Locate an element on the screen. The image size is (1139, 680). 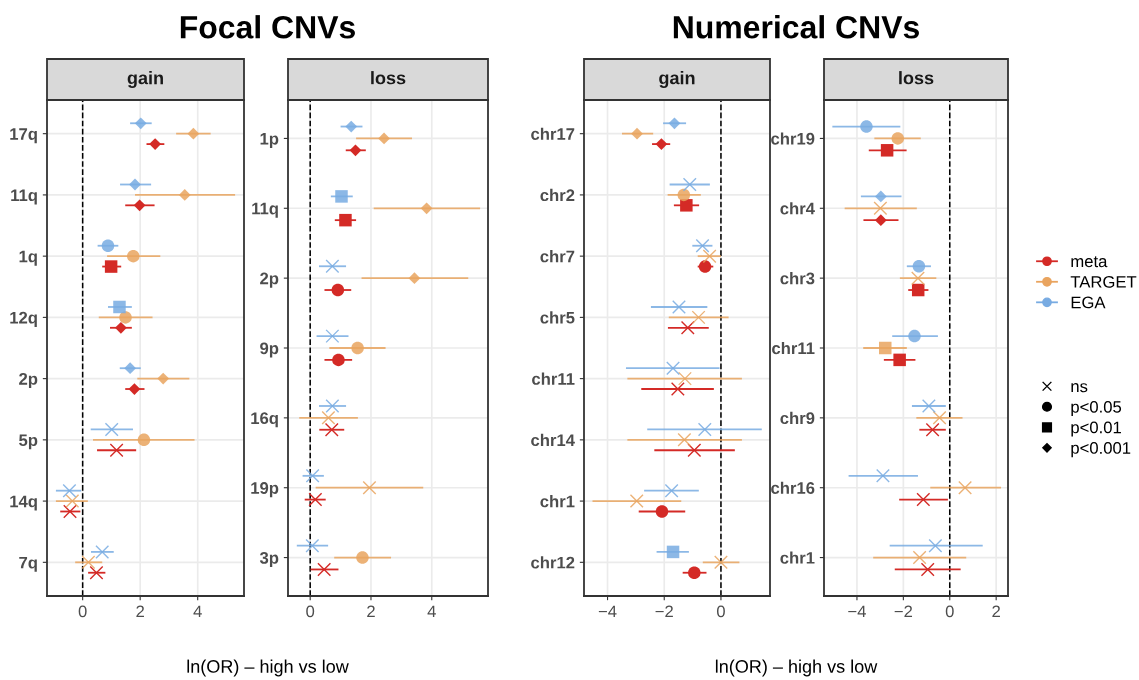
y-tick-label: chr14 is located at coordinates (553, 440).